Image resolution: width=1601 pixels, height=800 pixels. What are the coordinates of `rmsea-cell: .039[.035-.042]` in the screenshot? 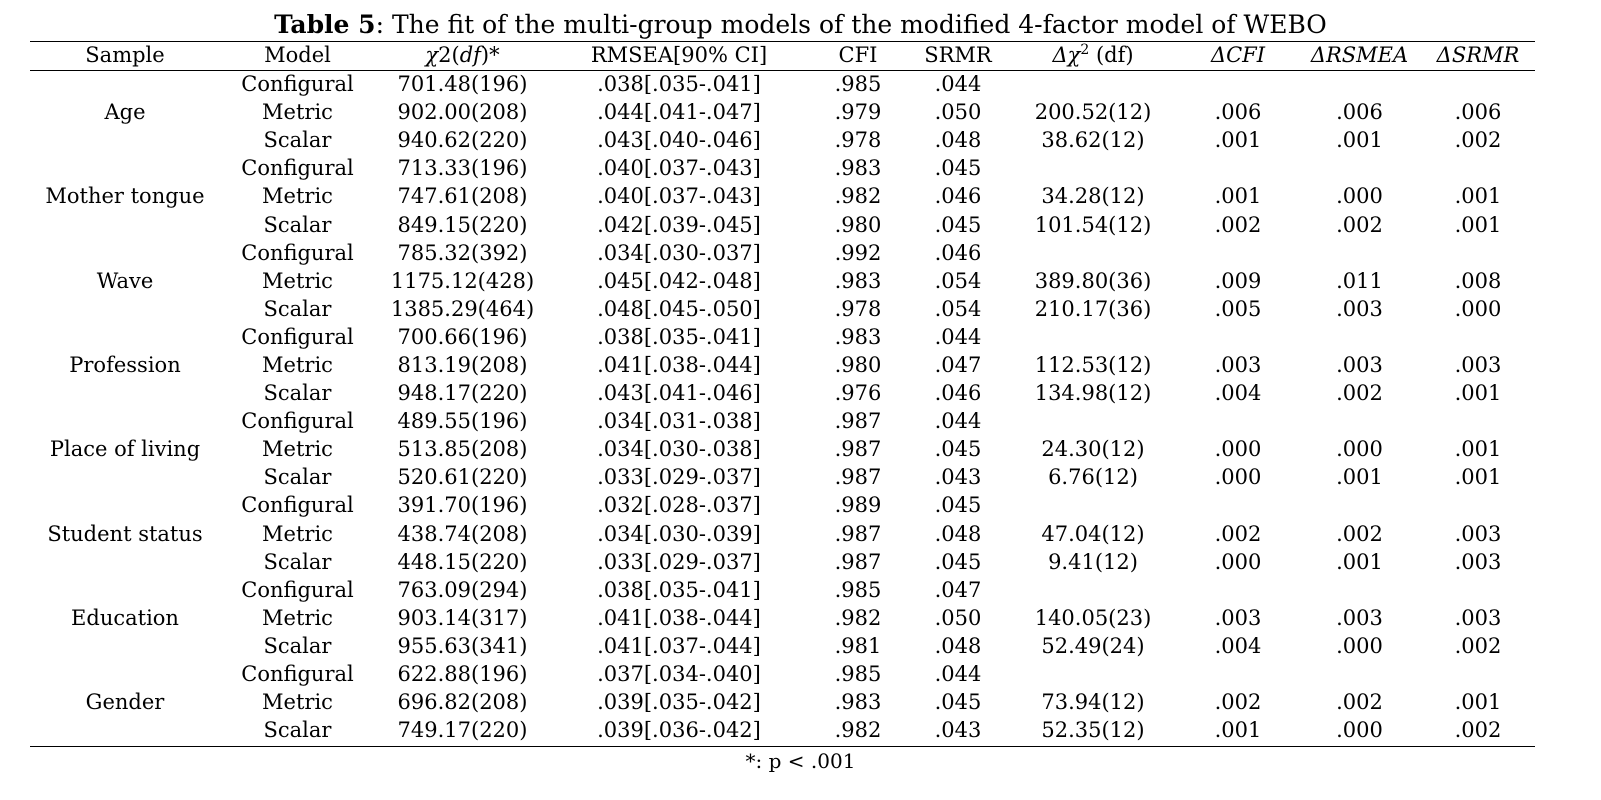 It's located at (679, 702).